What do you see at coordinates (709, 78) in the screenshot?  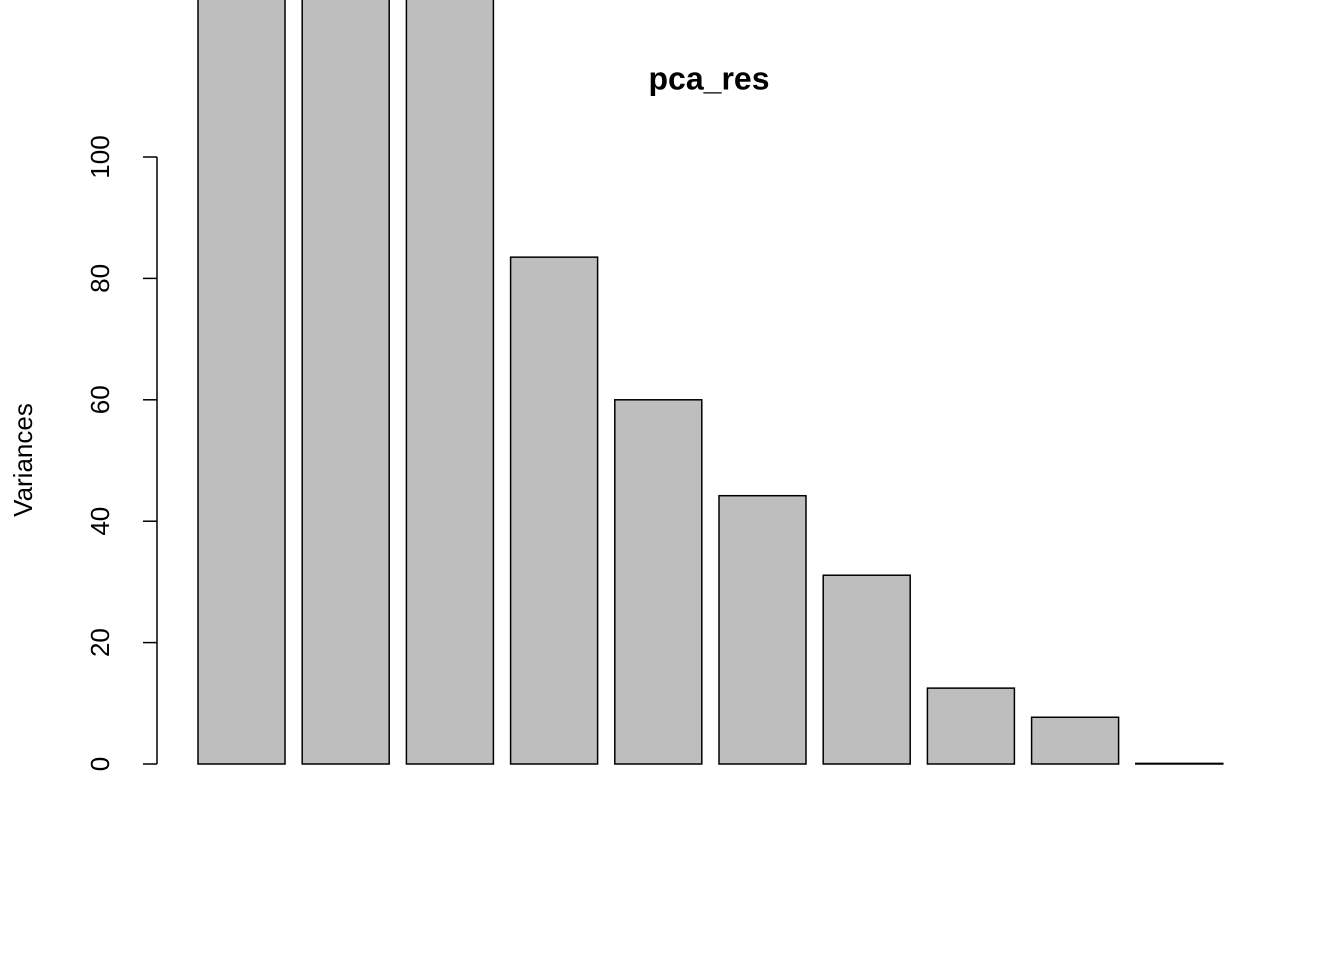 I see `chart-title: pca_res` at bounding box center [709, 78].